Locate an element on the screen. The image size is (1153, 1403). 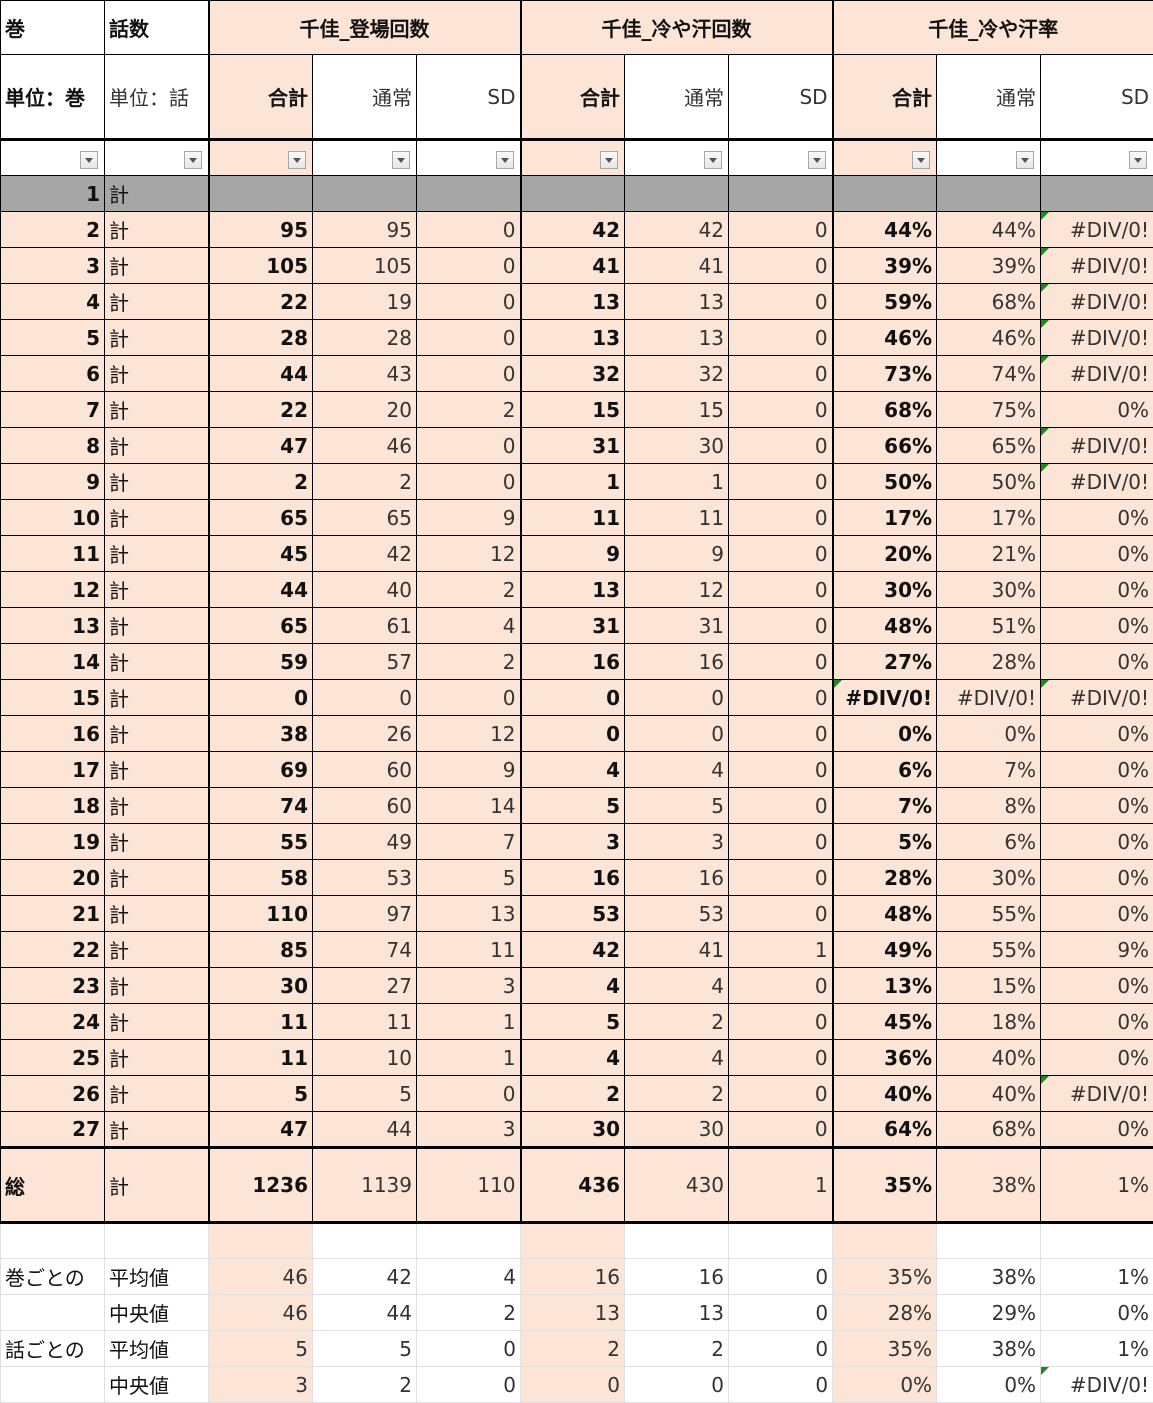
value-cell: 30% is located at coordinates (989, 877).